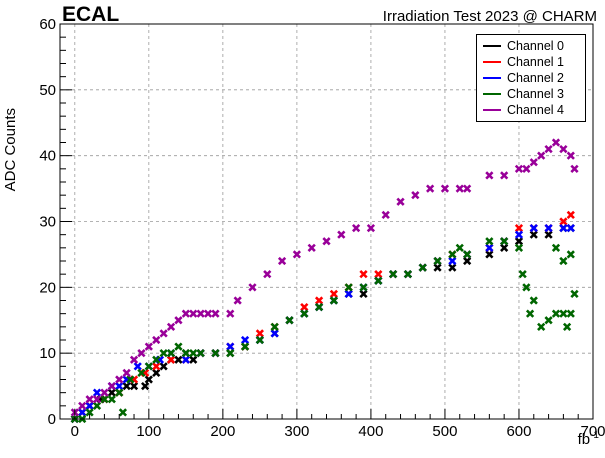 Image resolution: width=605 pixels, height=458 pixels. I want to click on chart-title: Irradiation Test 2023 @ CHARM, so click(489, 16).